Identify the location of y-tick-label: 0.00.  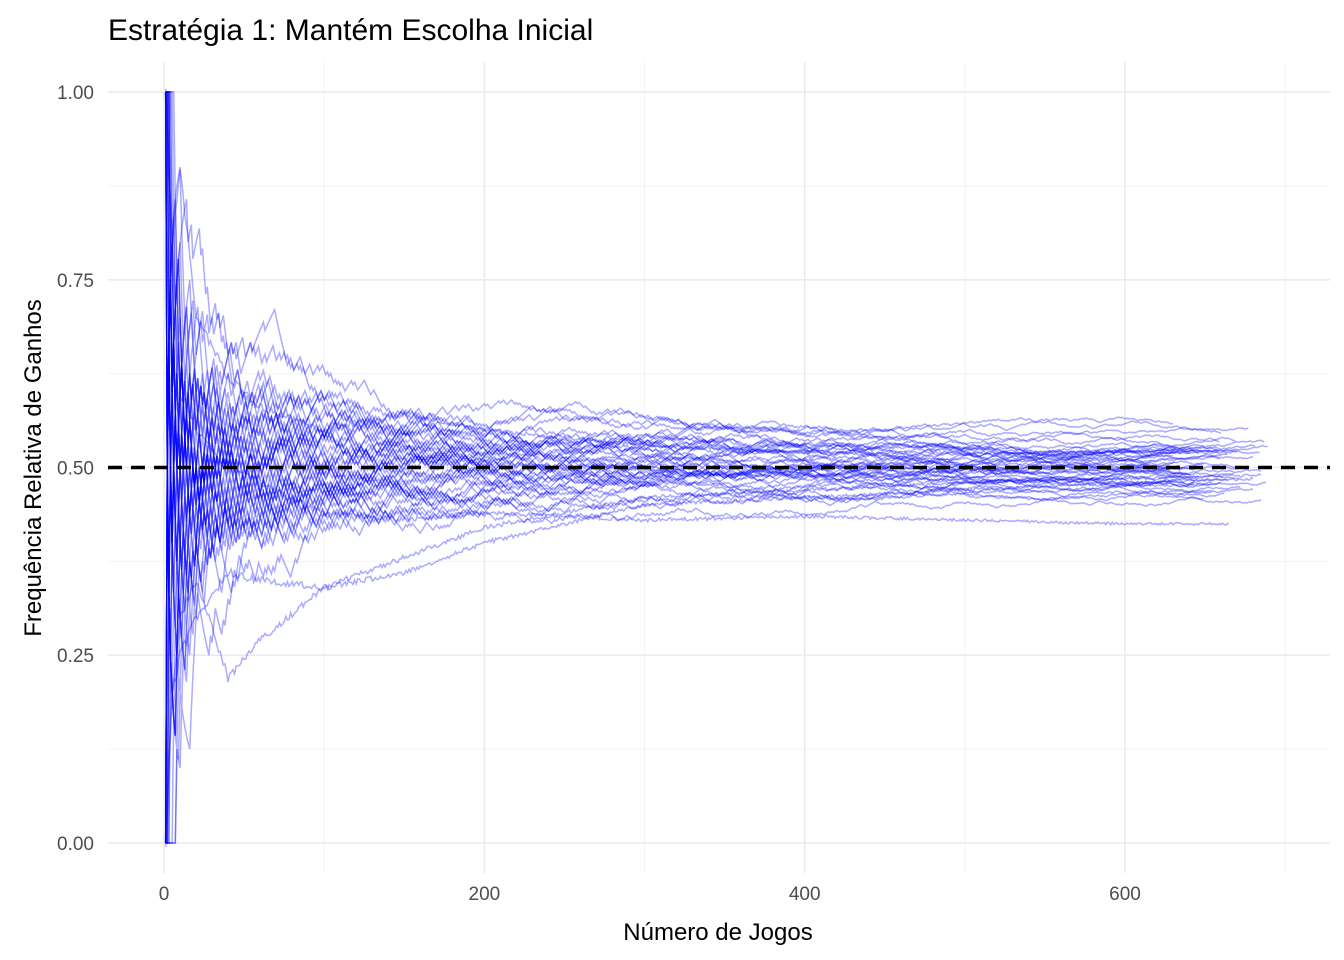
(75, 844).